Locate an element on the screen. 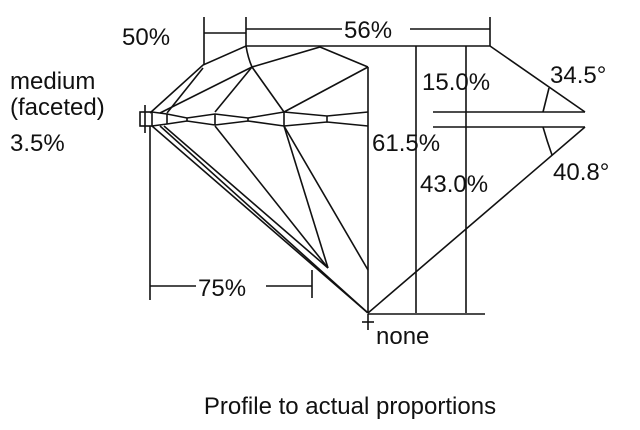 This screenshot has height=430, width=640. crown-angle-label: 34.5° is located at coordinates (578, 75).